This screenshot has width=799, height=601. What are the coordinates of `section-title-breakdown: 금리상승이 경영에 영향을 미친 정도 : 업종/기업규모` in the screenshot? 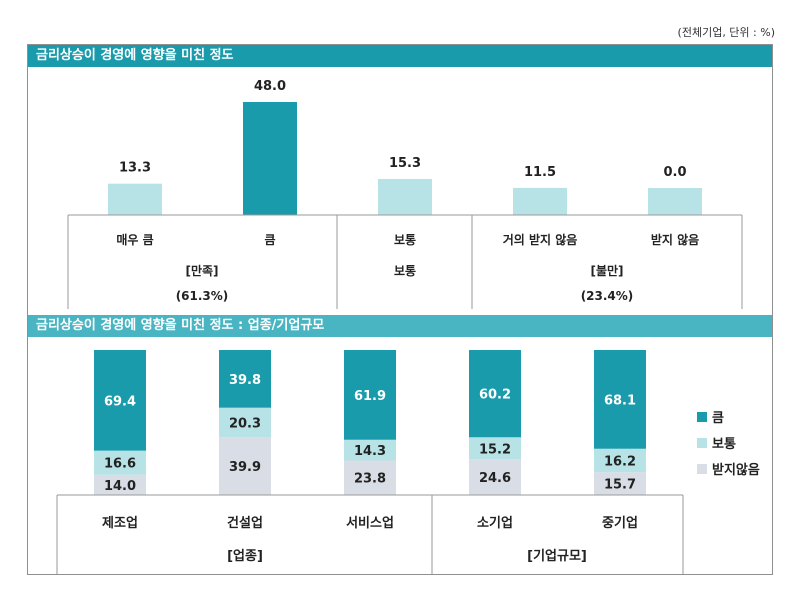 It's located at (400, 326).